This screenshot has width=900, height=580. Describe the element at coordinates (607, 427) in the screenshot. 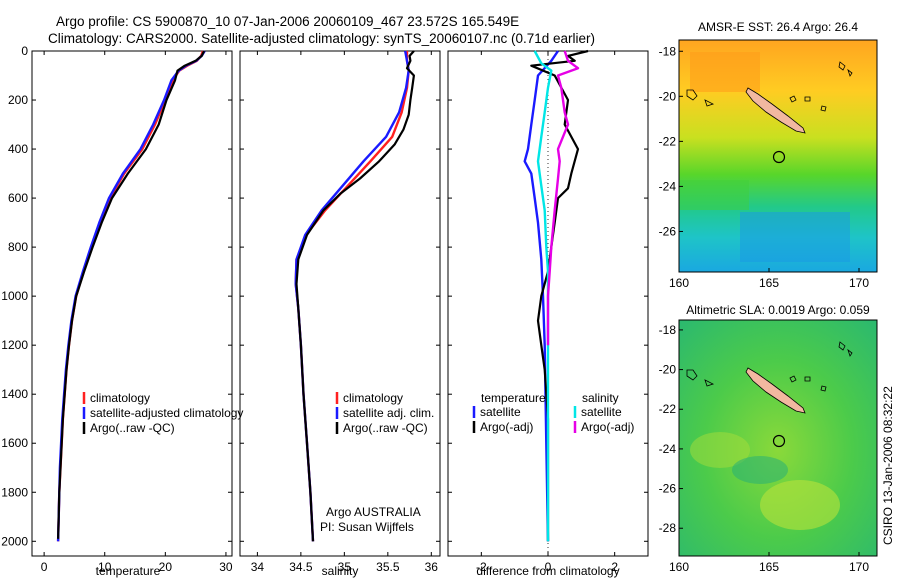

I see `legend-label-sal-argo: Argo(-adj)` at that location.